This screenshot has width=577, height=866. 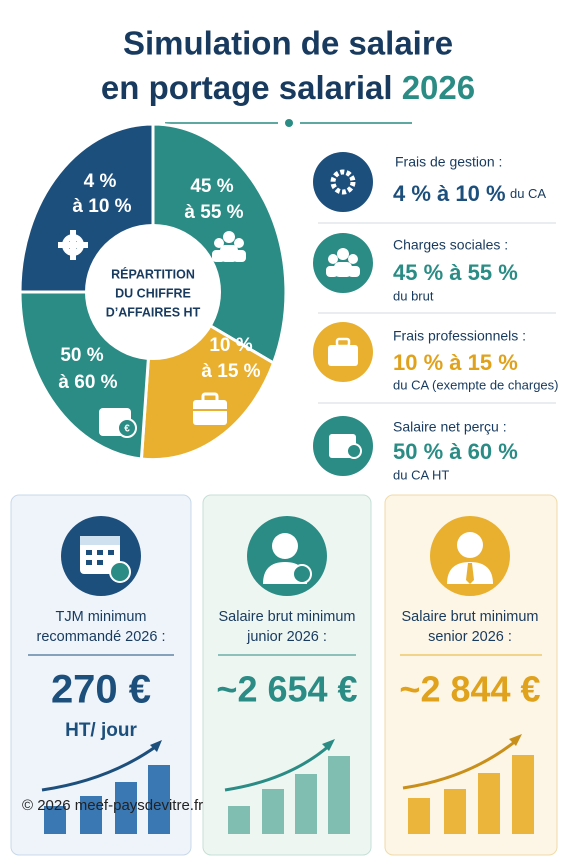 I want to click on pie-center, so click(x=153, y=292).